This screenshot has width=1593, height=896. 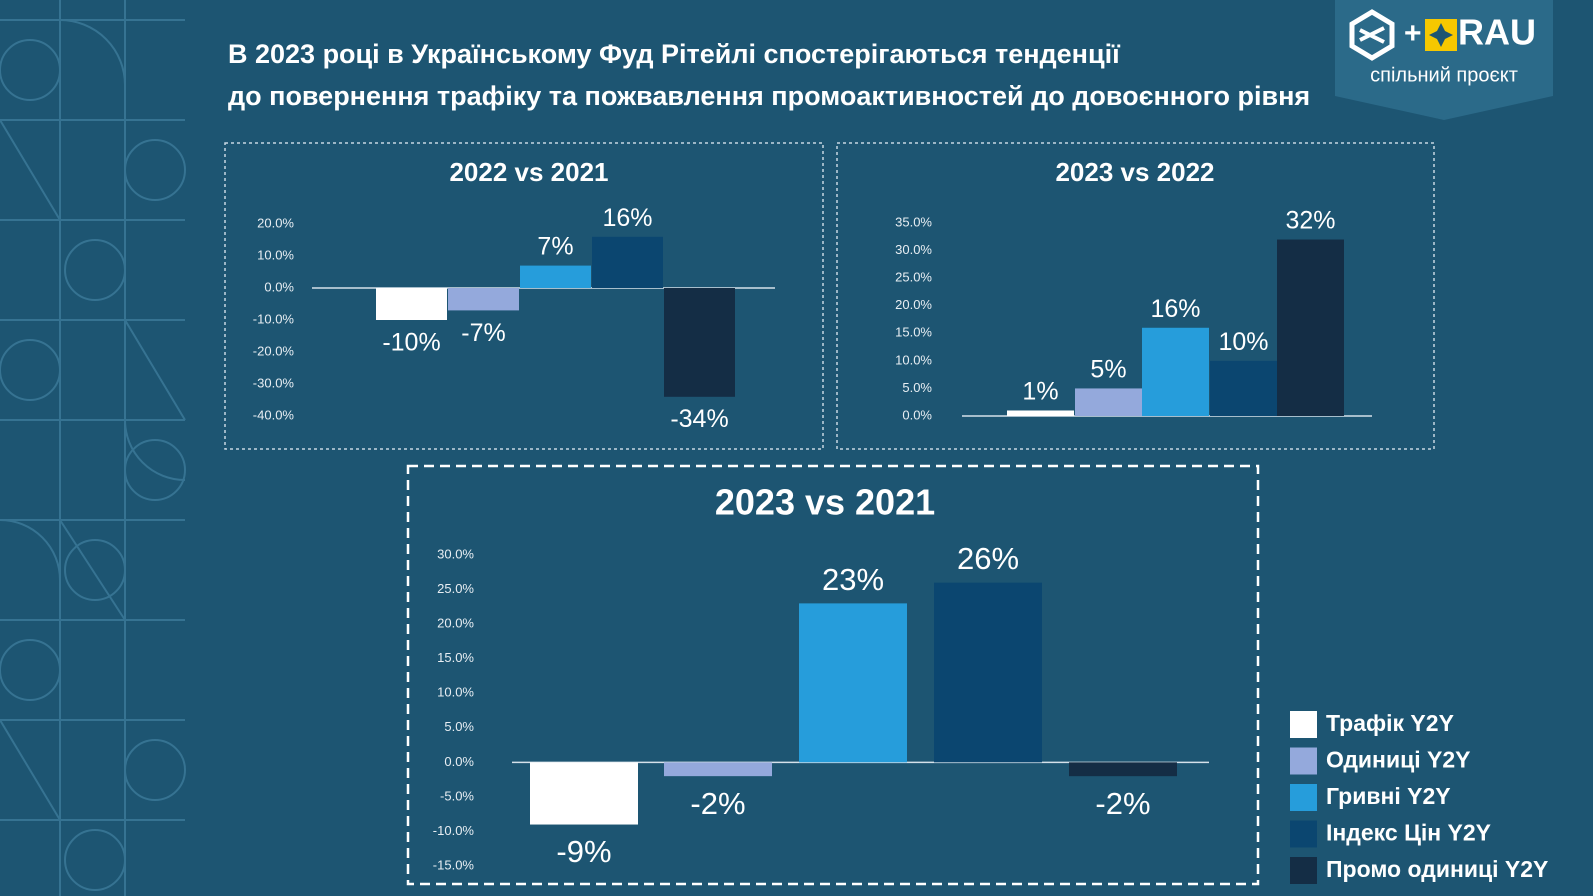 What do you see at coordinates (1134, 172) in the screenshot?
I see `chart-title: 2023 vs 2022` at bounding box center [1134, 172].